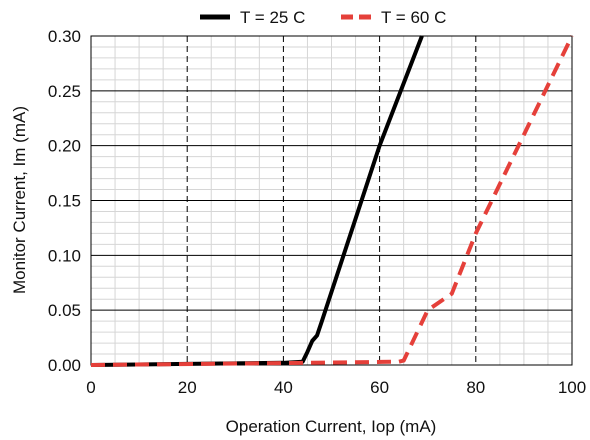 The height and width of the screenshot is (440, 590). What do you see at coordinates (336, 387) in the screenshot?
I see `x-tick-labels: 0 20 40 60 80 100` at bounding box center [336, 387].